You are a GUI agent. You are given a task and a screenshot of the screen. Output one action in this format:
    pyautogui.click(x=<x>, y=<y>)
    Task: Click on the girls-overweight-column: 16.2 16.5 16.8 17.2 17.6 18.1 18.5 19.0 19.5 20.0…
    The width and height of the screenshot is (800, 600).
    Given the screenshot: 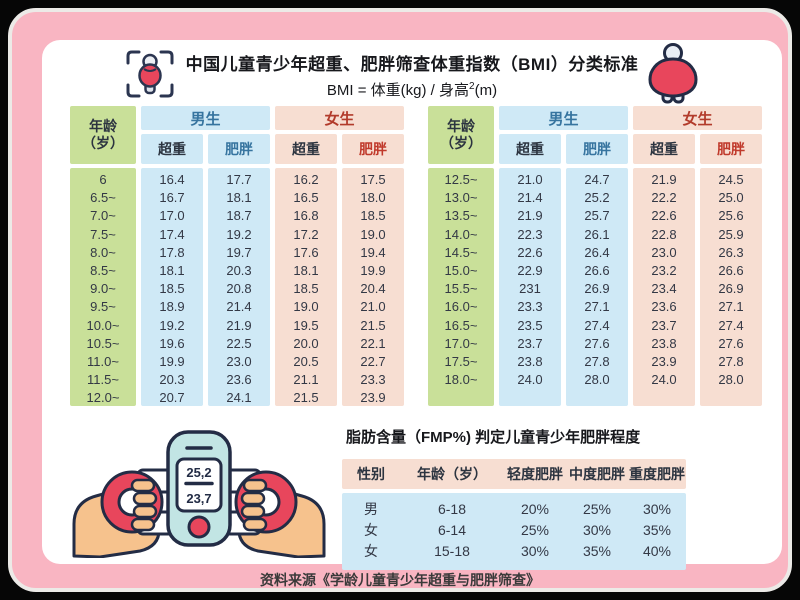 What is the action you would take?
    pyautogui.click(x=306, y=287)
    